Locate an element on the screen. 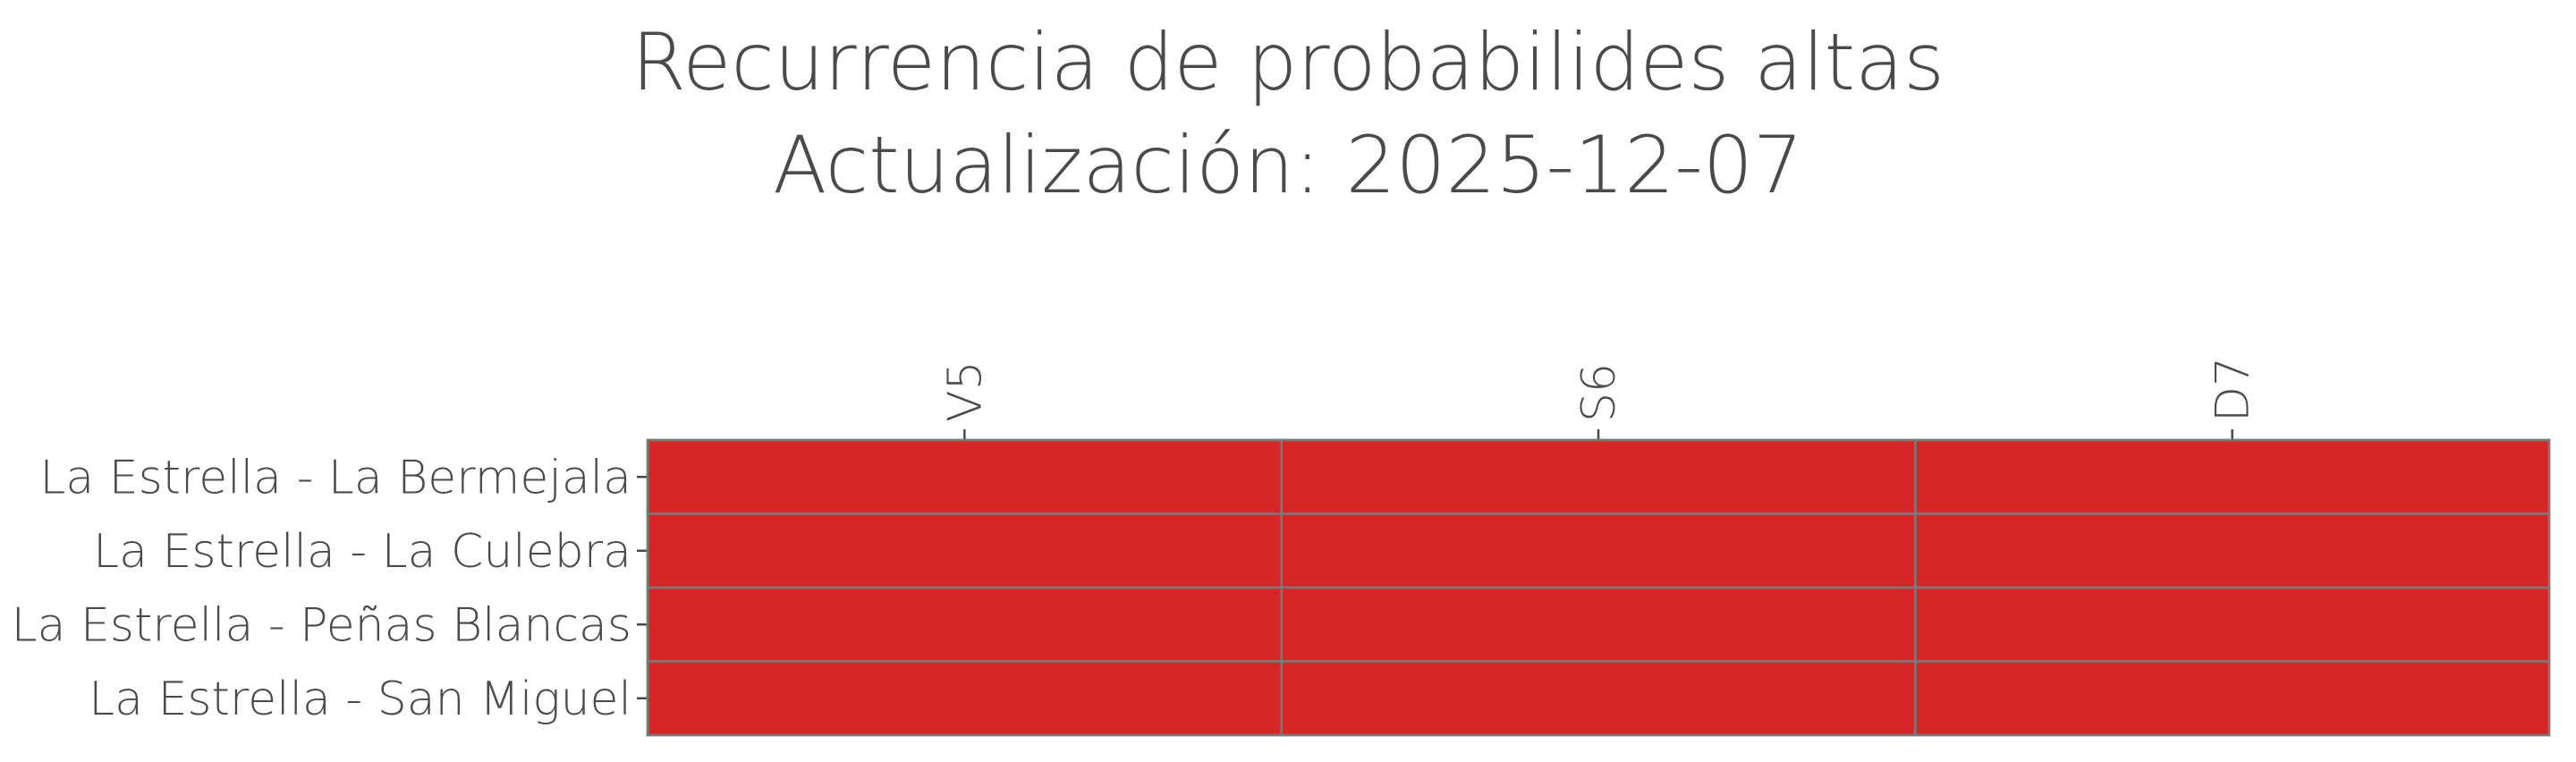 This screenshot has height=762, width=2576. heatmap-cell-r3-c0 is located at coordinates (964, 698).